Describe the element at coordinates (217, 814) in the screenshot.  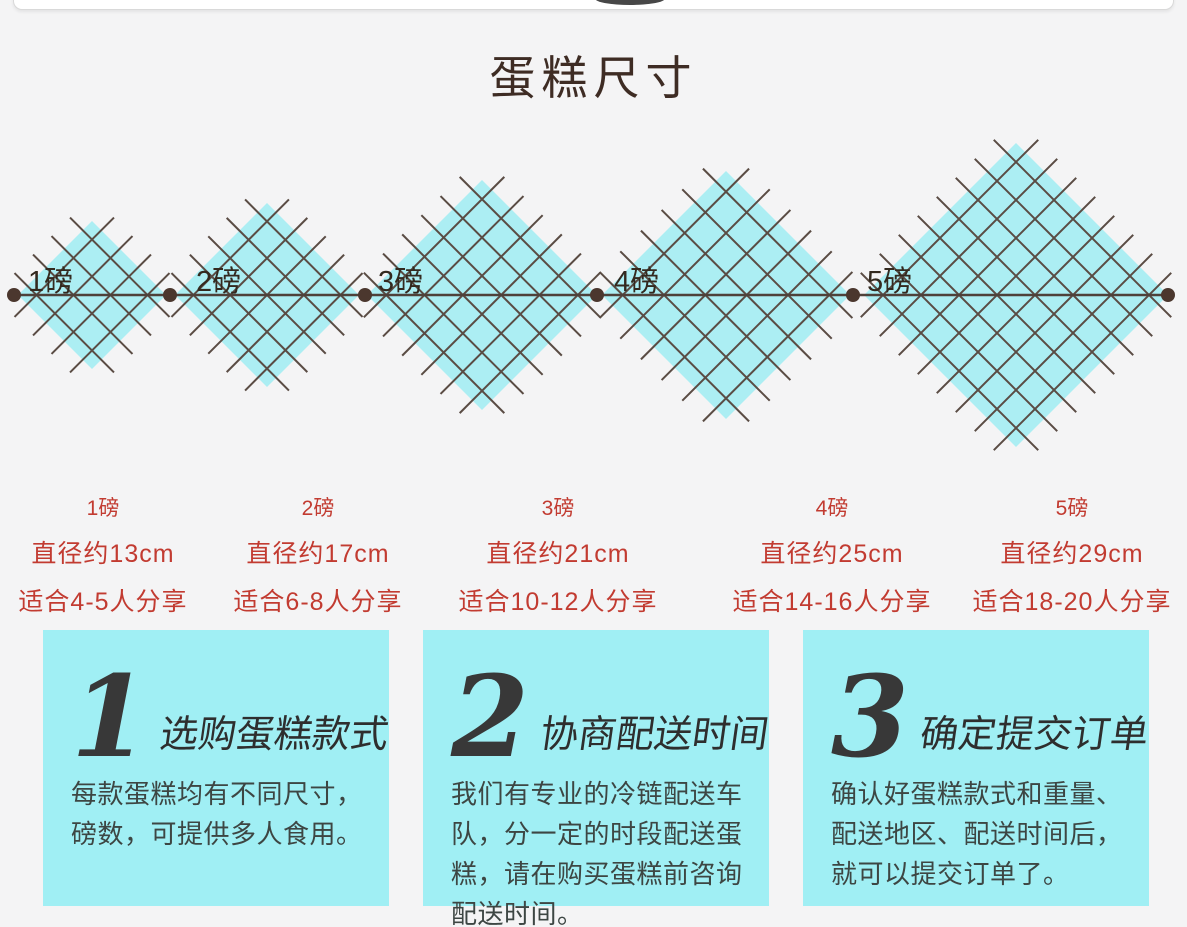
I see `step-description: 每款蛋糕均有不同尺寸，磅数，可提供多人食用。` at that location.